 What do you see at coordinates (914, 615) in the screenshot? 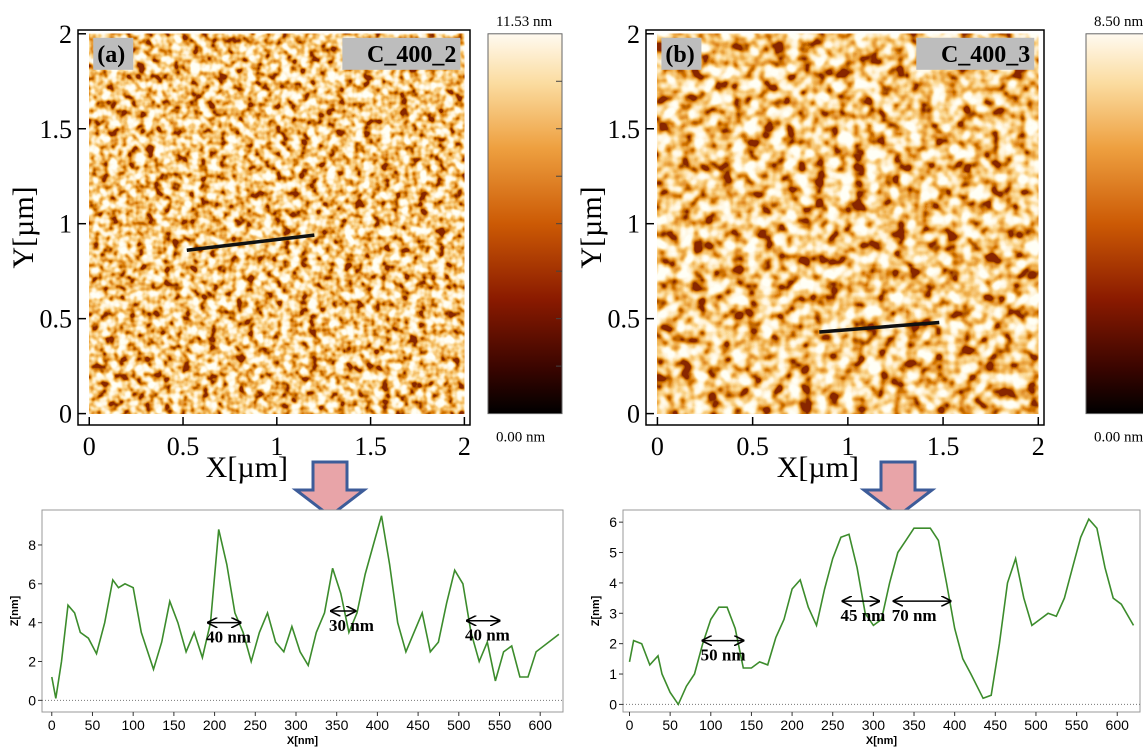
I see `width-label: 70 nm` at bounding box center [914, 615].